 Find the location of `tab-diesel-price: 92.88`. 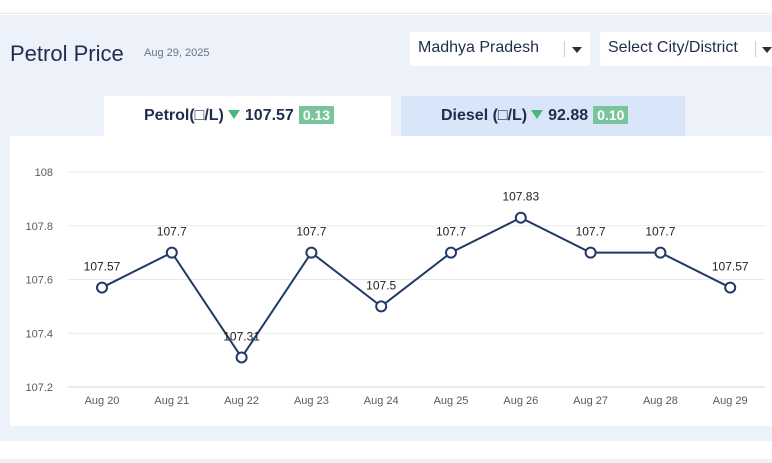

tab-diesel-price: 92.88 is located at coordinates (568, 115).